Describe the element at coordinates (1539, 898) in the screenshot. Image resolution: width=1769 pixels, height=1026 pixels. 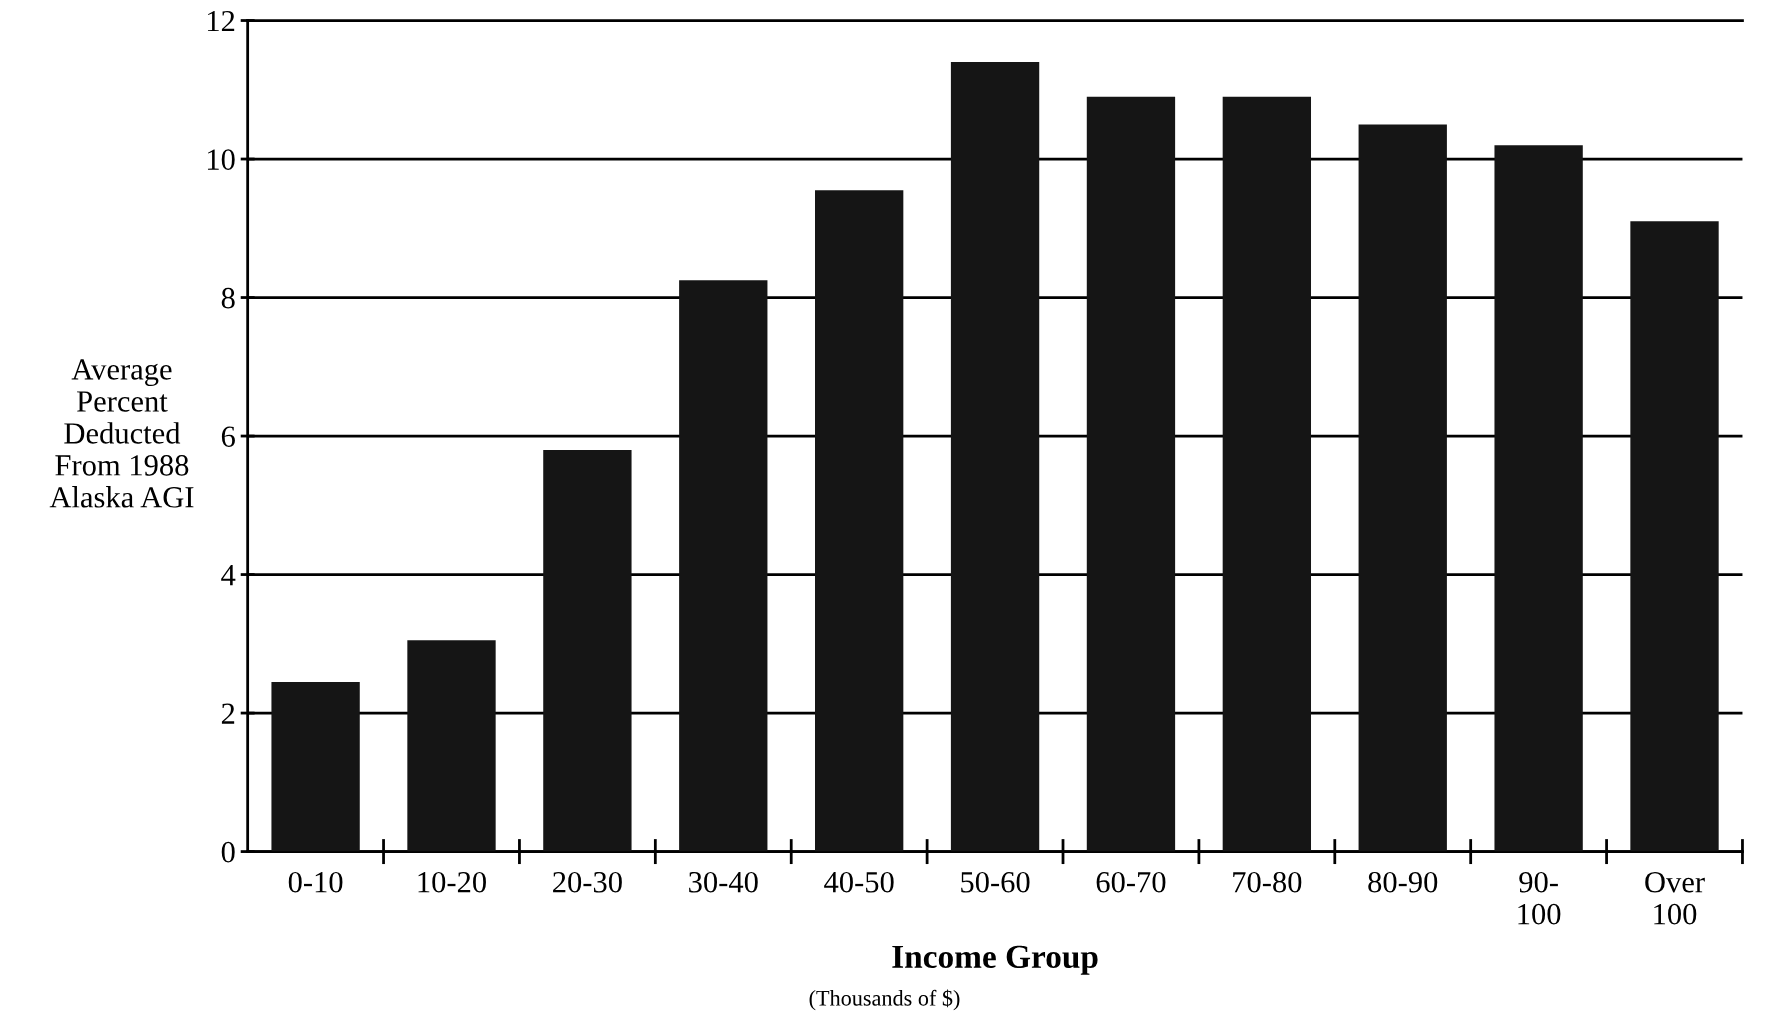
I see `x-tick-label: 90- 100` at that location.